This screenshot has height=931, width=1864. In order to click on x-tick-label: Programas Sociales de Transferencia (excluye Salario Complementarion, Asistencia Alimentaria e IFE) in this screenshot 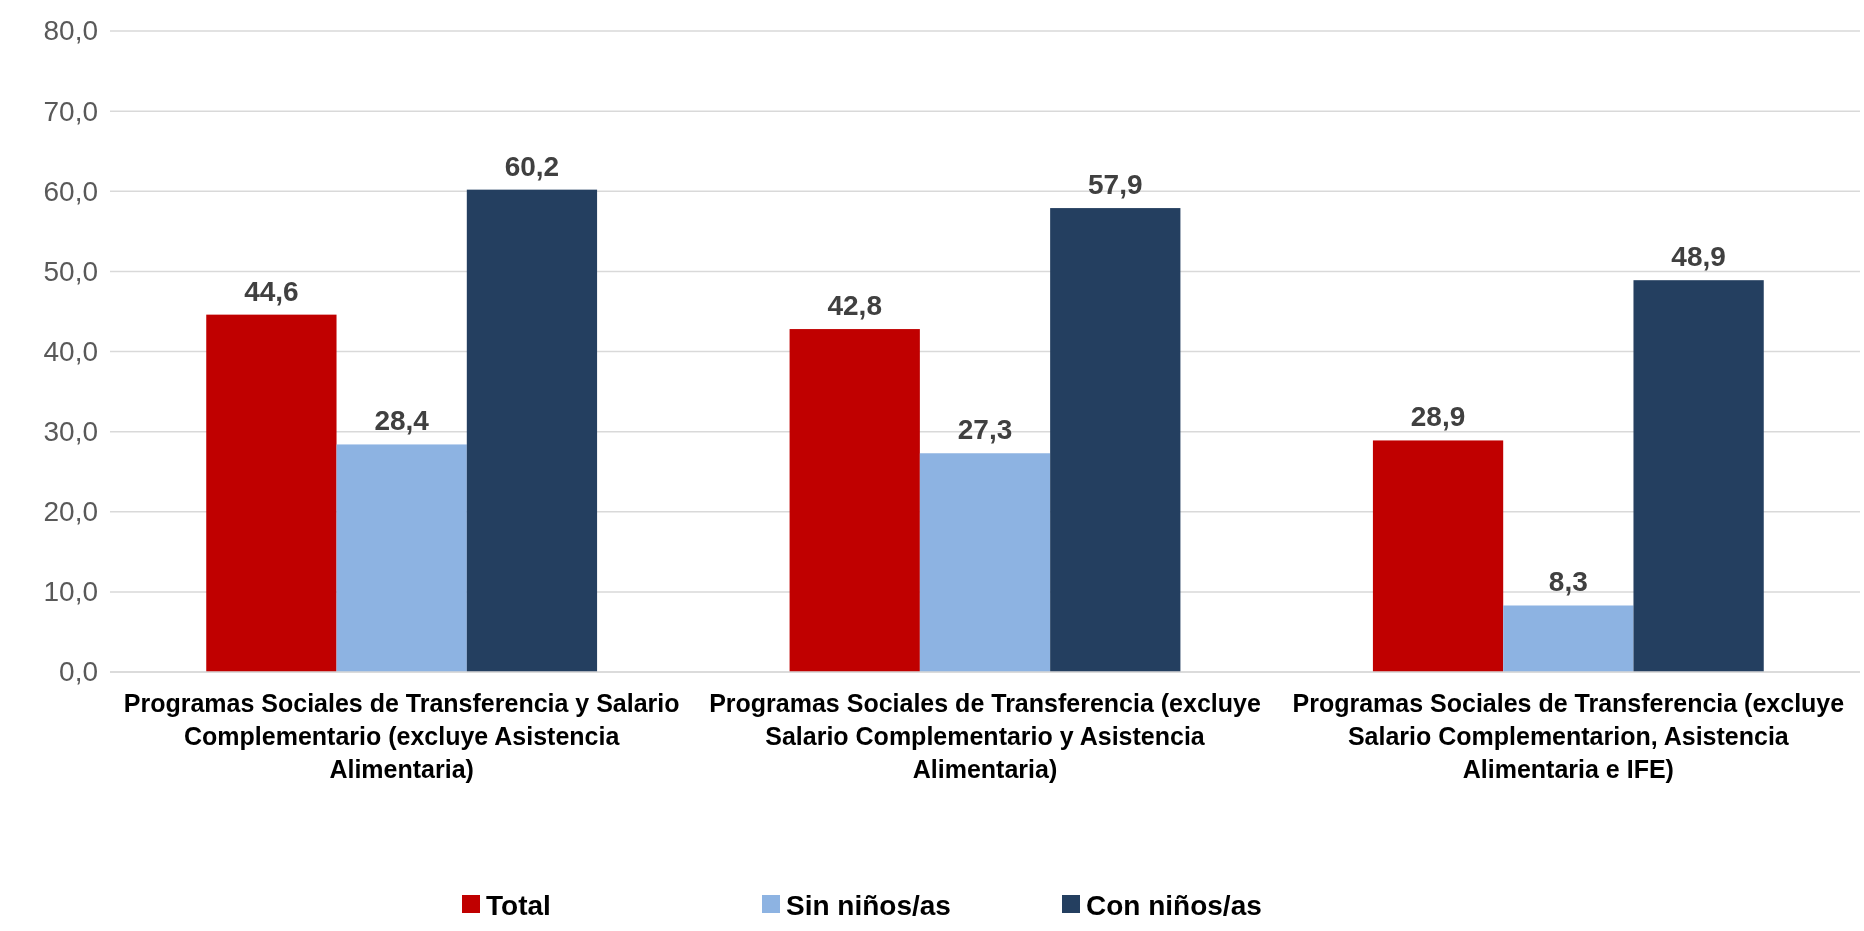, I will do `click(1568, 736)`.